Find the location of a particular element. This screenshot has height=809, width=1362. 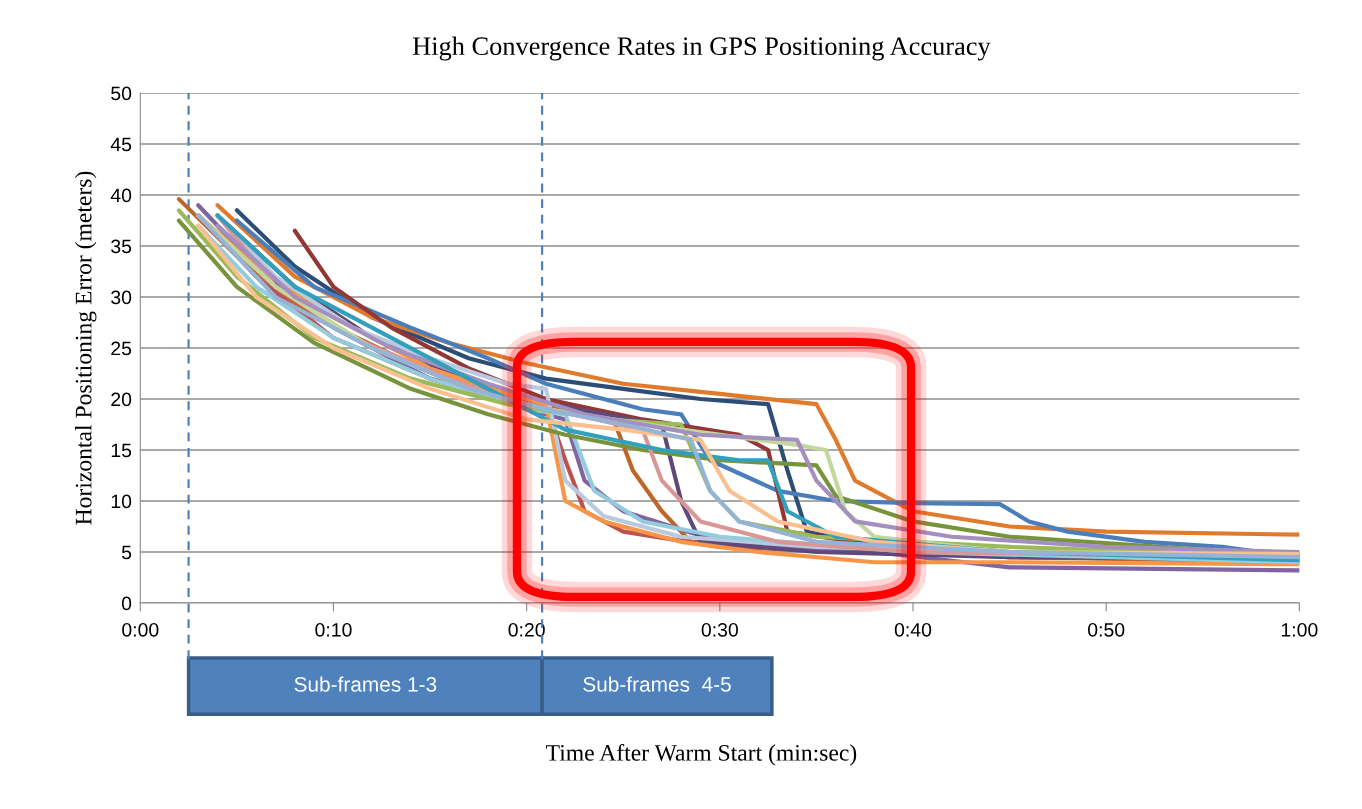

y-tick-label: 30 is located at coordinates (121, 297).